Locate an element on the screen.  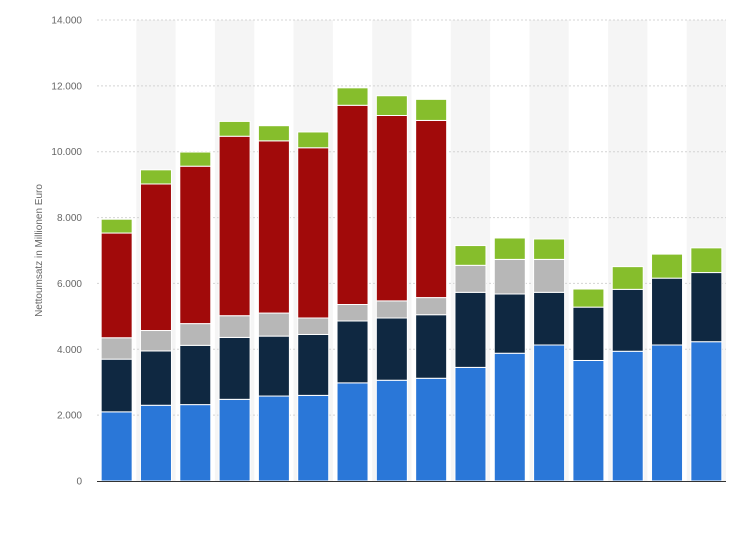
y-tick-label: 12.000 is located at coordinates (66, 86).